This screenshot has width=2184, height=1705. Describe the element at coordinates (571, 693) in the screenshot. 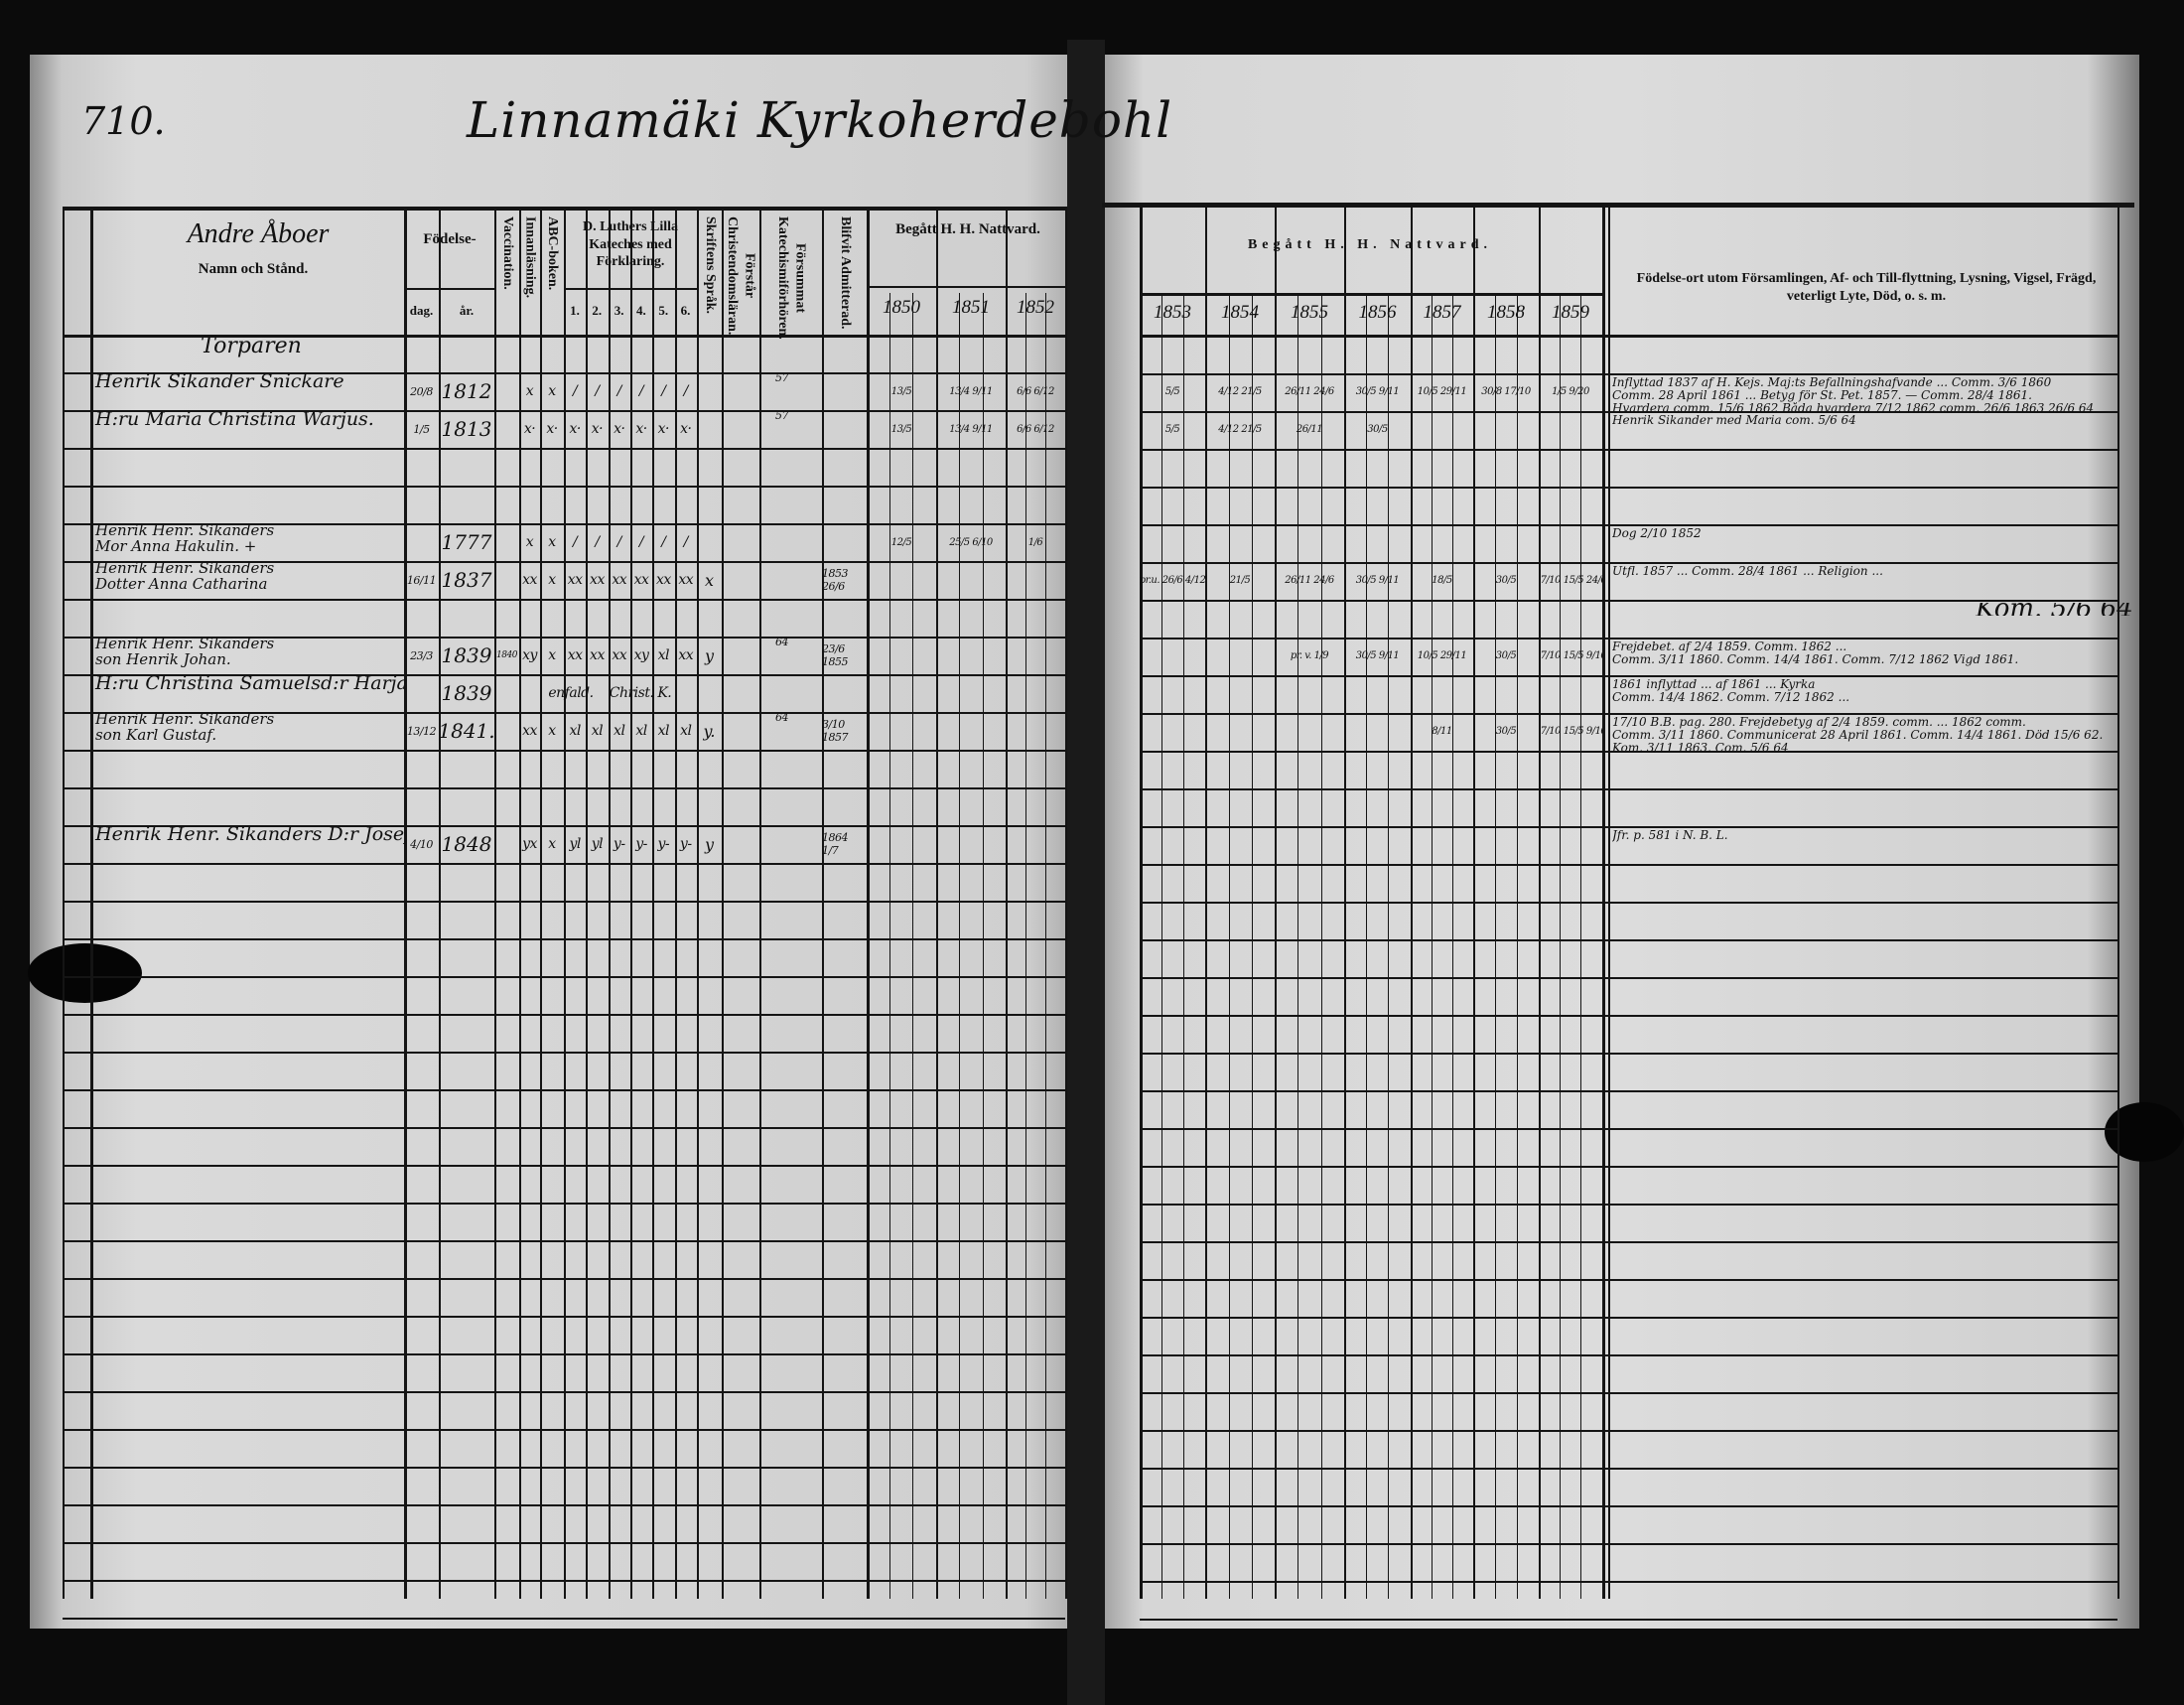

I see `catechism-note: enfald.` at that location.